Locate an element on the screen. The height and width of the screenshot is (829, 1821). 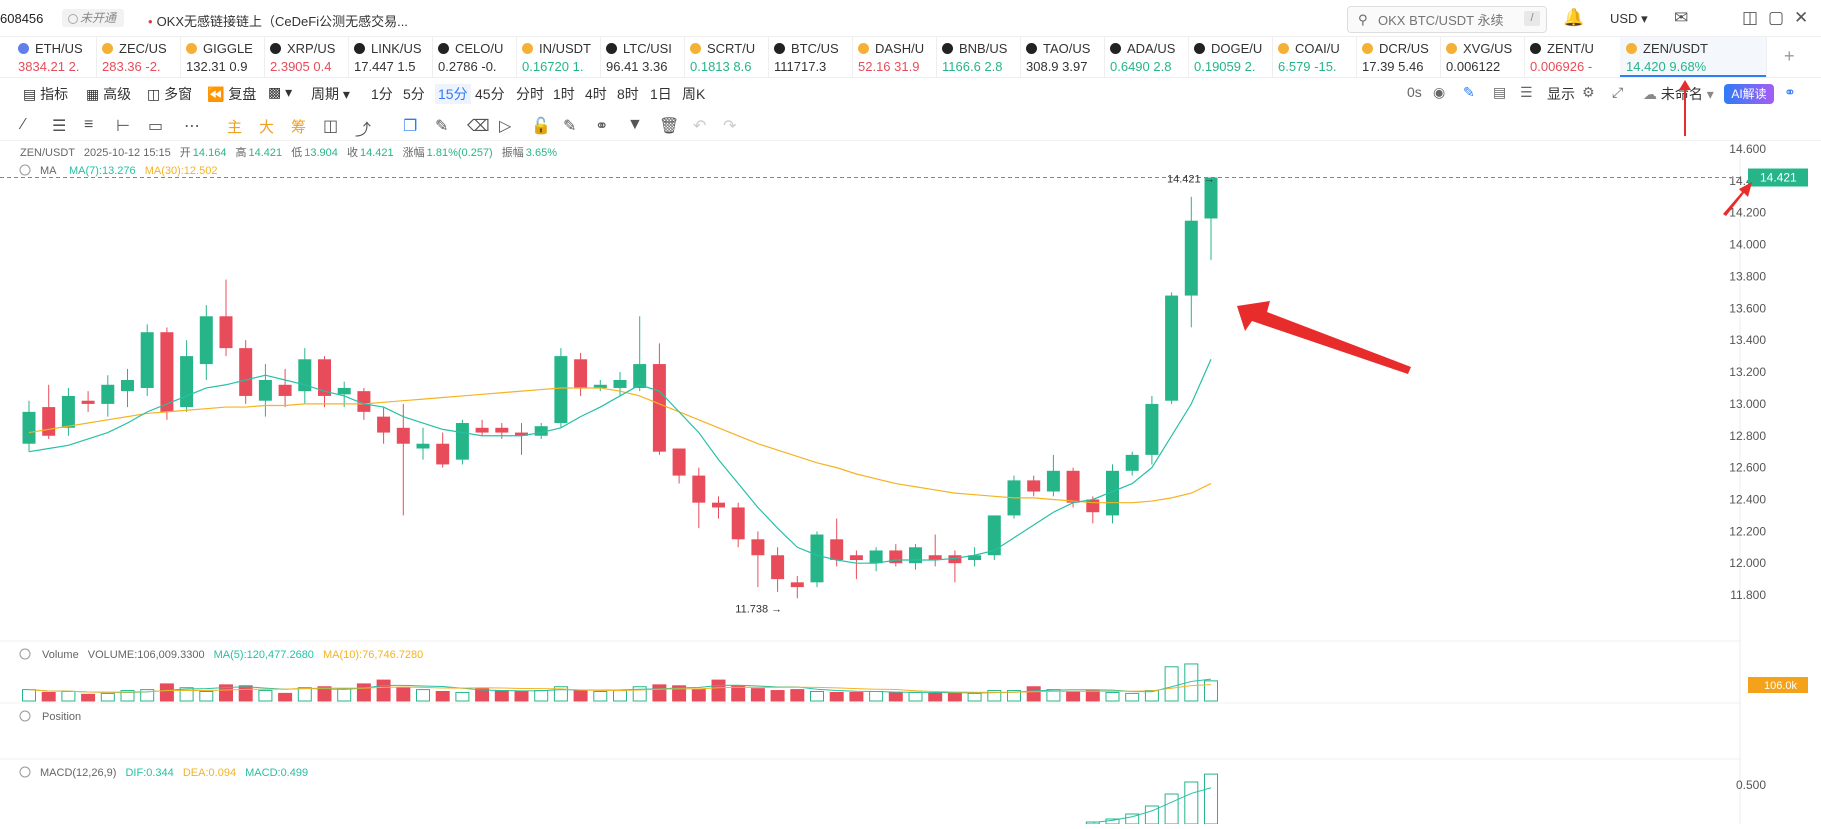
bell-icon: 🔔 is located at coordinates (1574, 17).